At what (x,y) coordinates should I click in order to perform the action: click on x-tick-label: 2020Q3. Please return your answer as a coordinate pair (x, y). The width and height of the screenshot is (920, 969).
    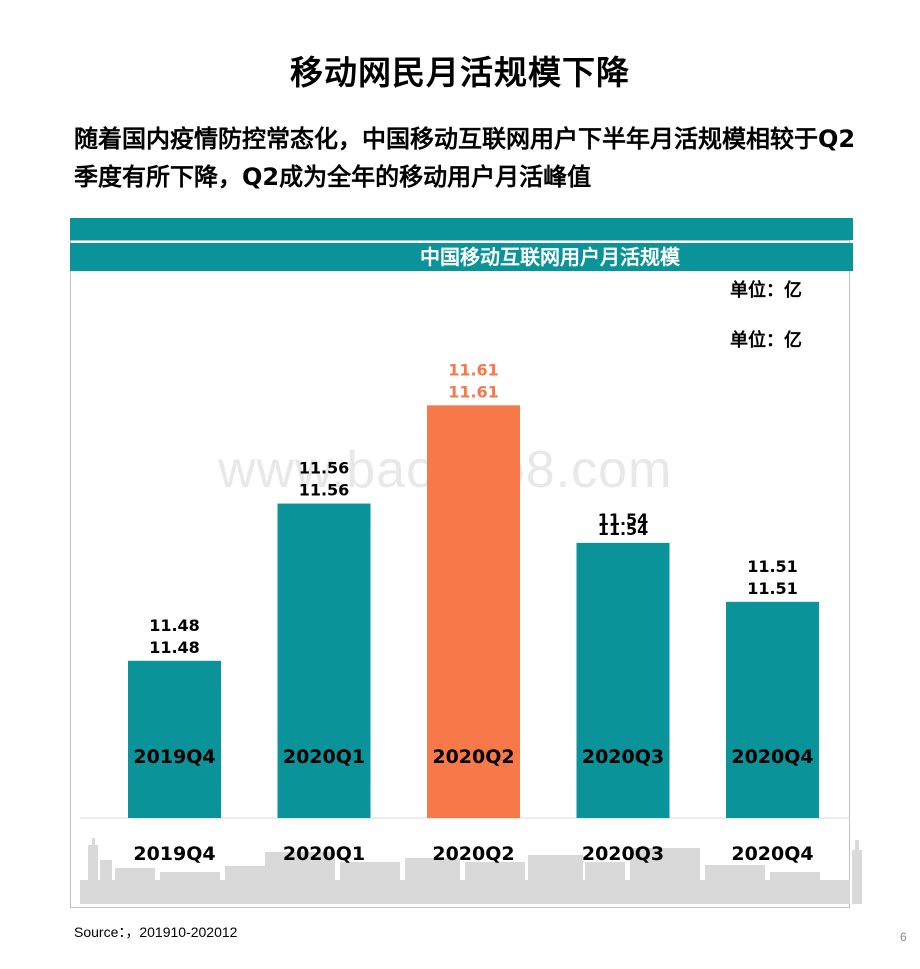
    Looking at the image, I should click on (623, 854).